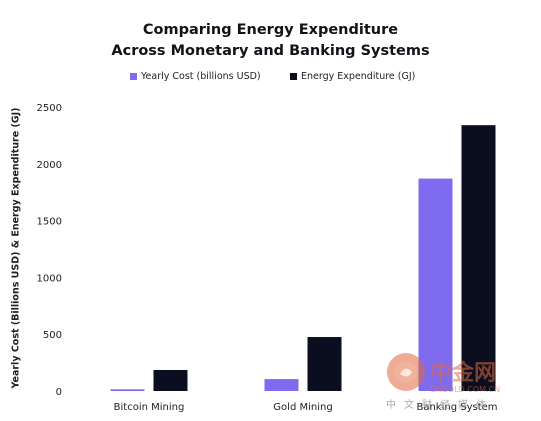  Describe the element at coordinates (149, 407) in the screenshot. I see `x-category-label: Bitcoin Mining` at that location.